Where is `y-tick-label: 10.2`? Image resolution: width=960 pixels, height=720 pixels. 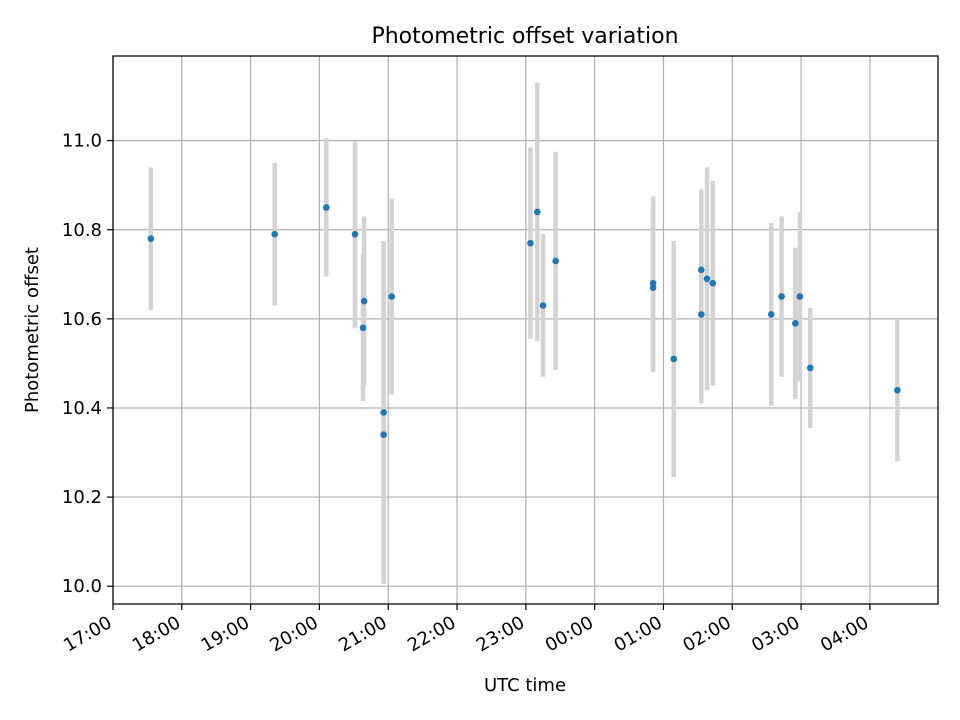
y-tick-label: 10.2 is located at coordinates (82, 497).